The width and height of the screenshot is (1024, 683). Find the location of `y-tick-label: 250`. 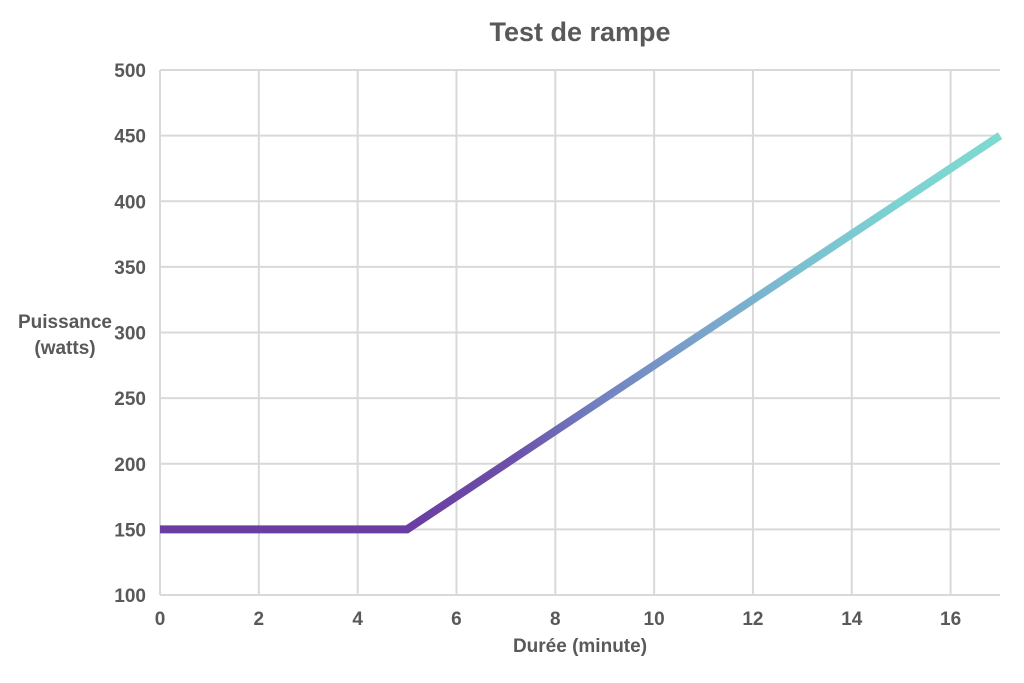

y-tick-label: 250 is located at coordinates (130, 399).